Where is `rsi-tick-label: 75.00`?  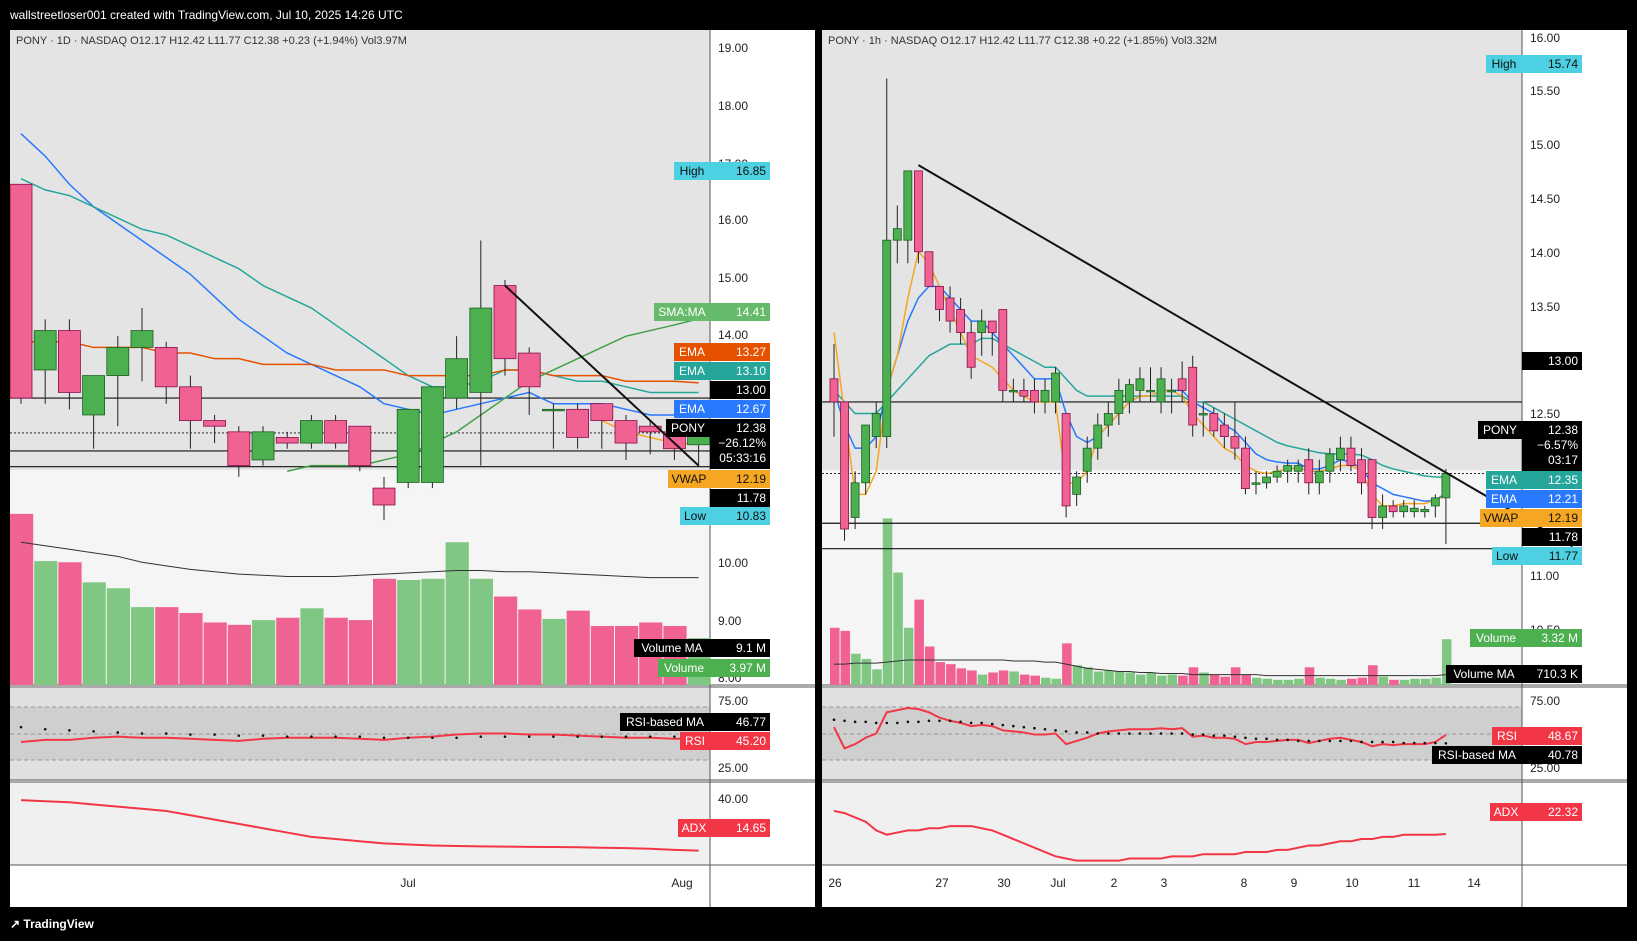 rsi-tick-label: 75.00 is located at coordinates (733, 701).